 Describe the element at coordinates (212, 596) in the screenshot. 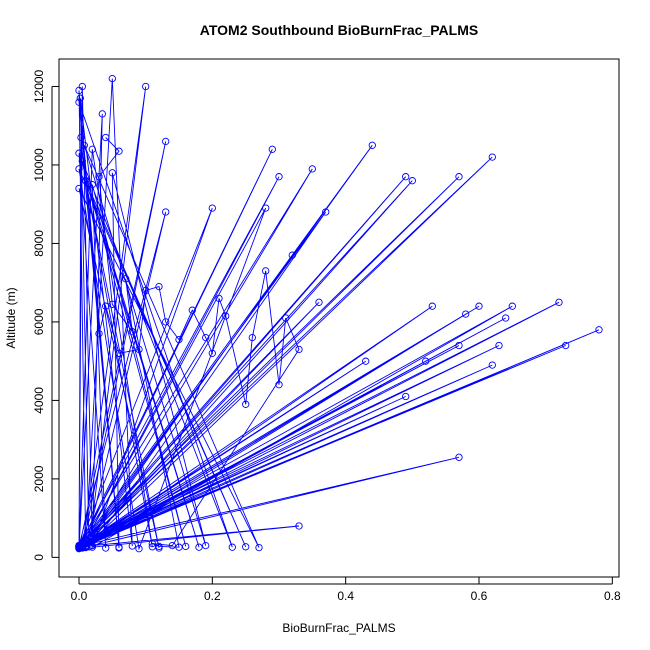

I see `x-tick-label: 0.2` at that location.